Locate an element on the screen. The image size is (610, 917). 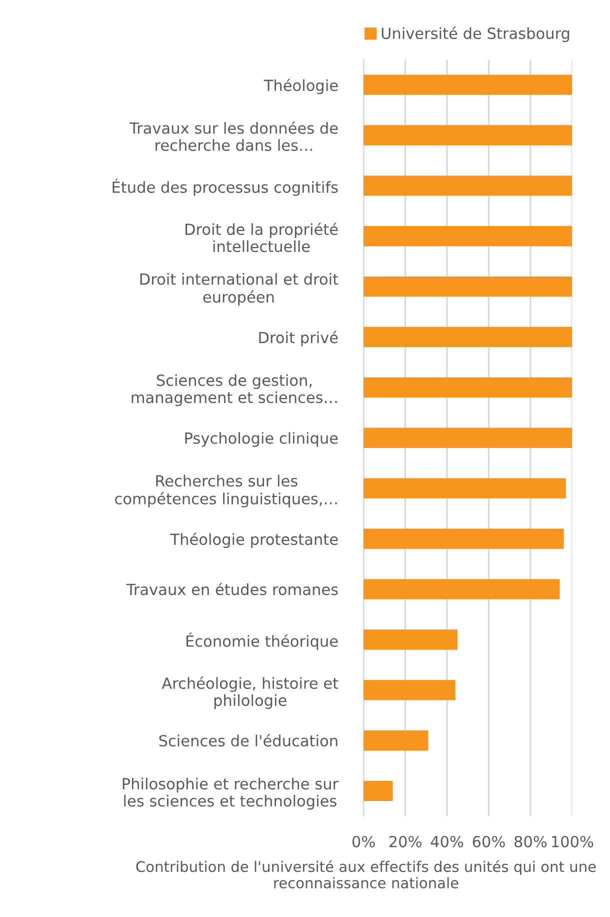
x-tick-label: 0% is located at coordinates (363, 842).